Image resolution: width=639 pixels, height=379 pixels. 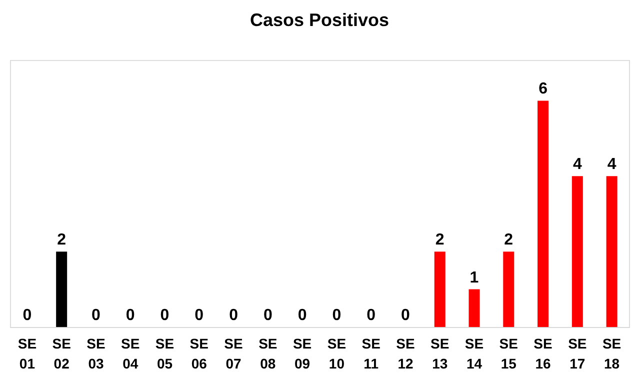 What do you see at coordinates (577, 354) in the screenshot?
I see `x-tick-label: SE 17` at bounding box center [577, 354].